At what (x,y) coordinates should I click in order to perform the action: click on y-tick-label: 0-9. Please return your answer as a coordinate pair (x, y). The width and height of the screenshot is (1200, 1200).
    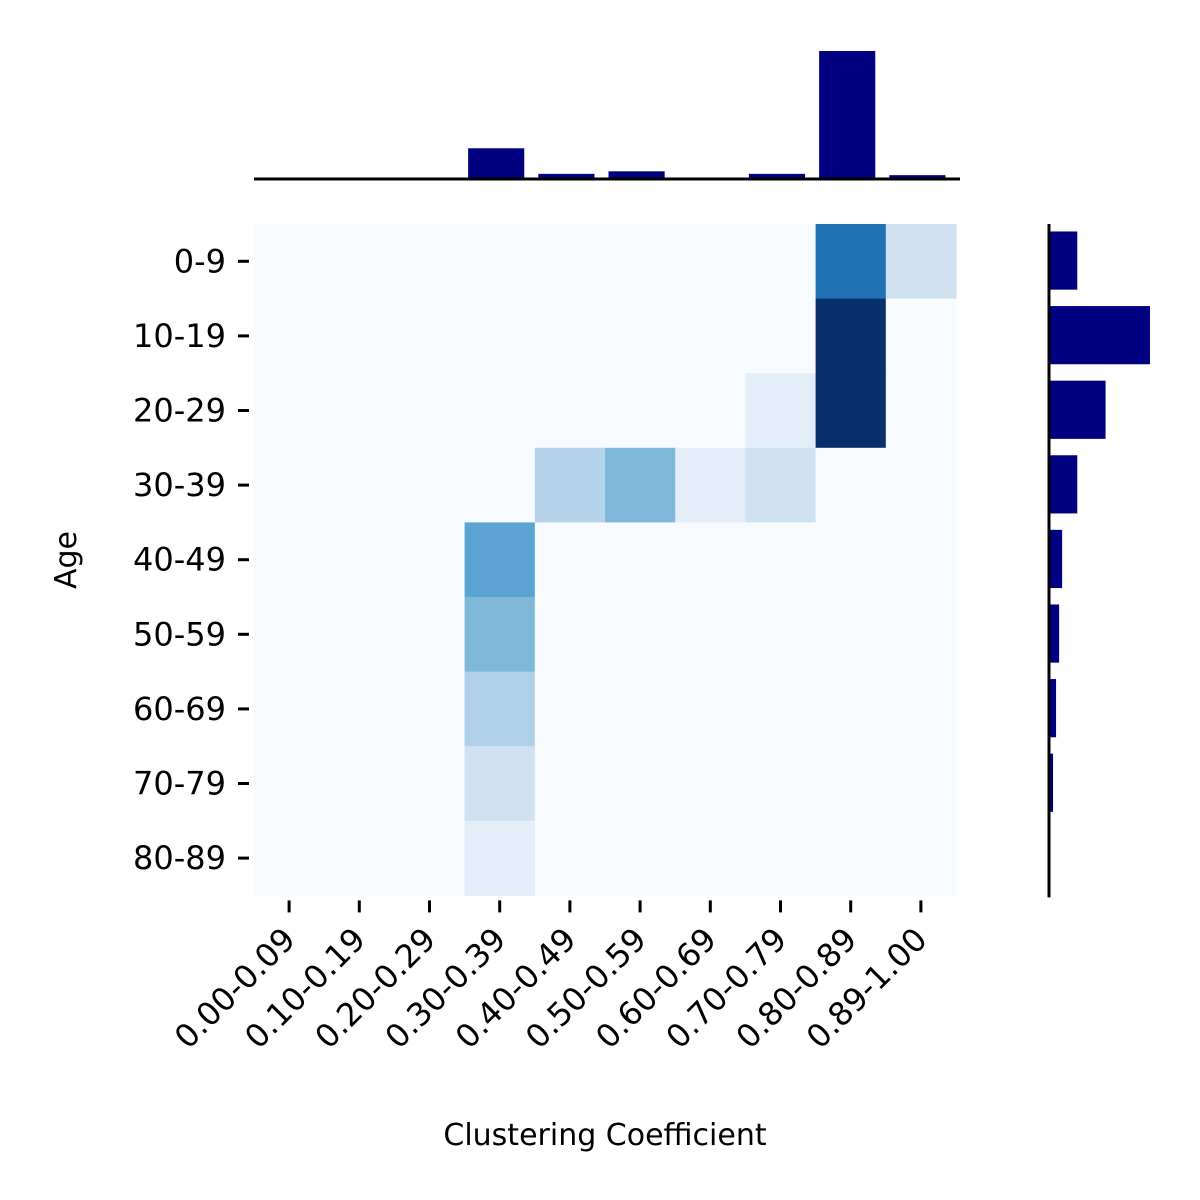
    Looking at the image, I should click on (200, 261).